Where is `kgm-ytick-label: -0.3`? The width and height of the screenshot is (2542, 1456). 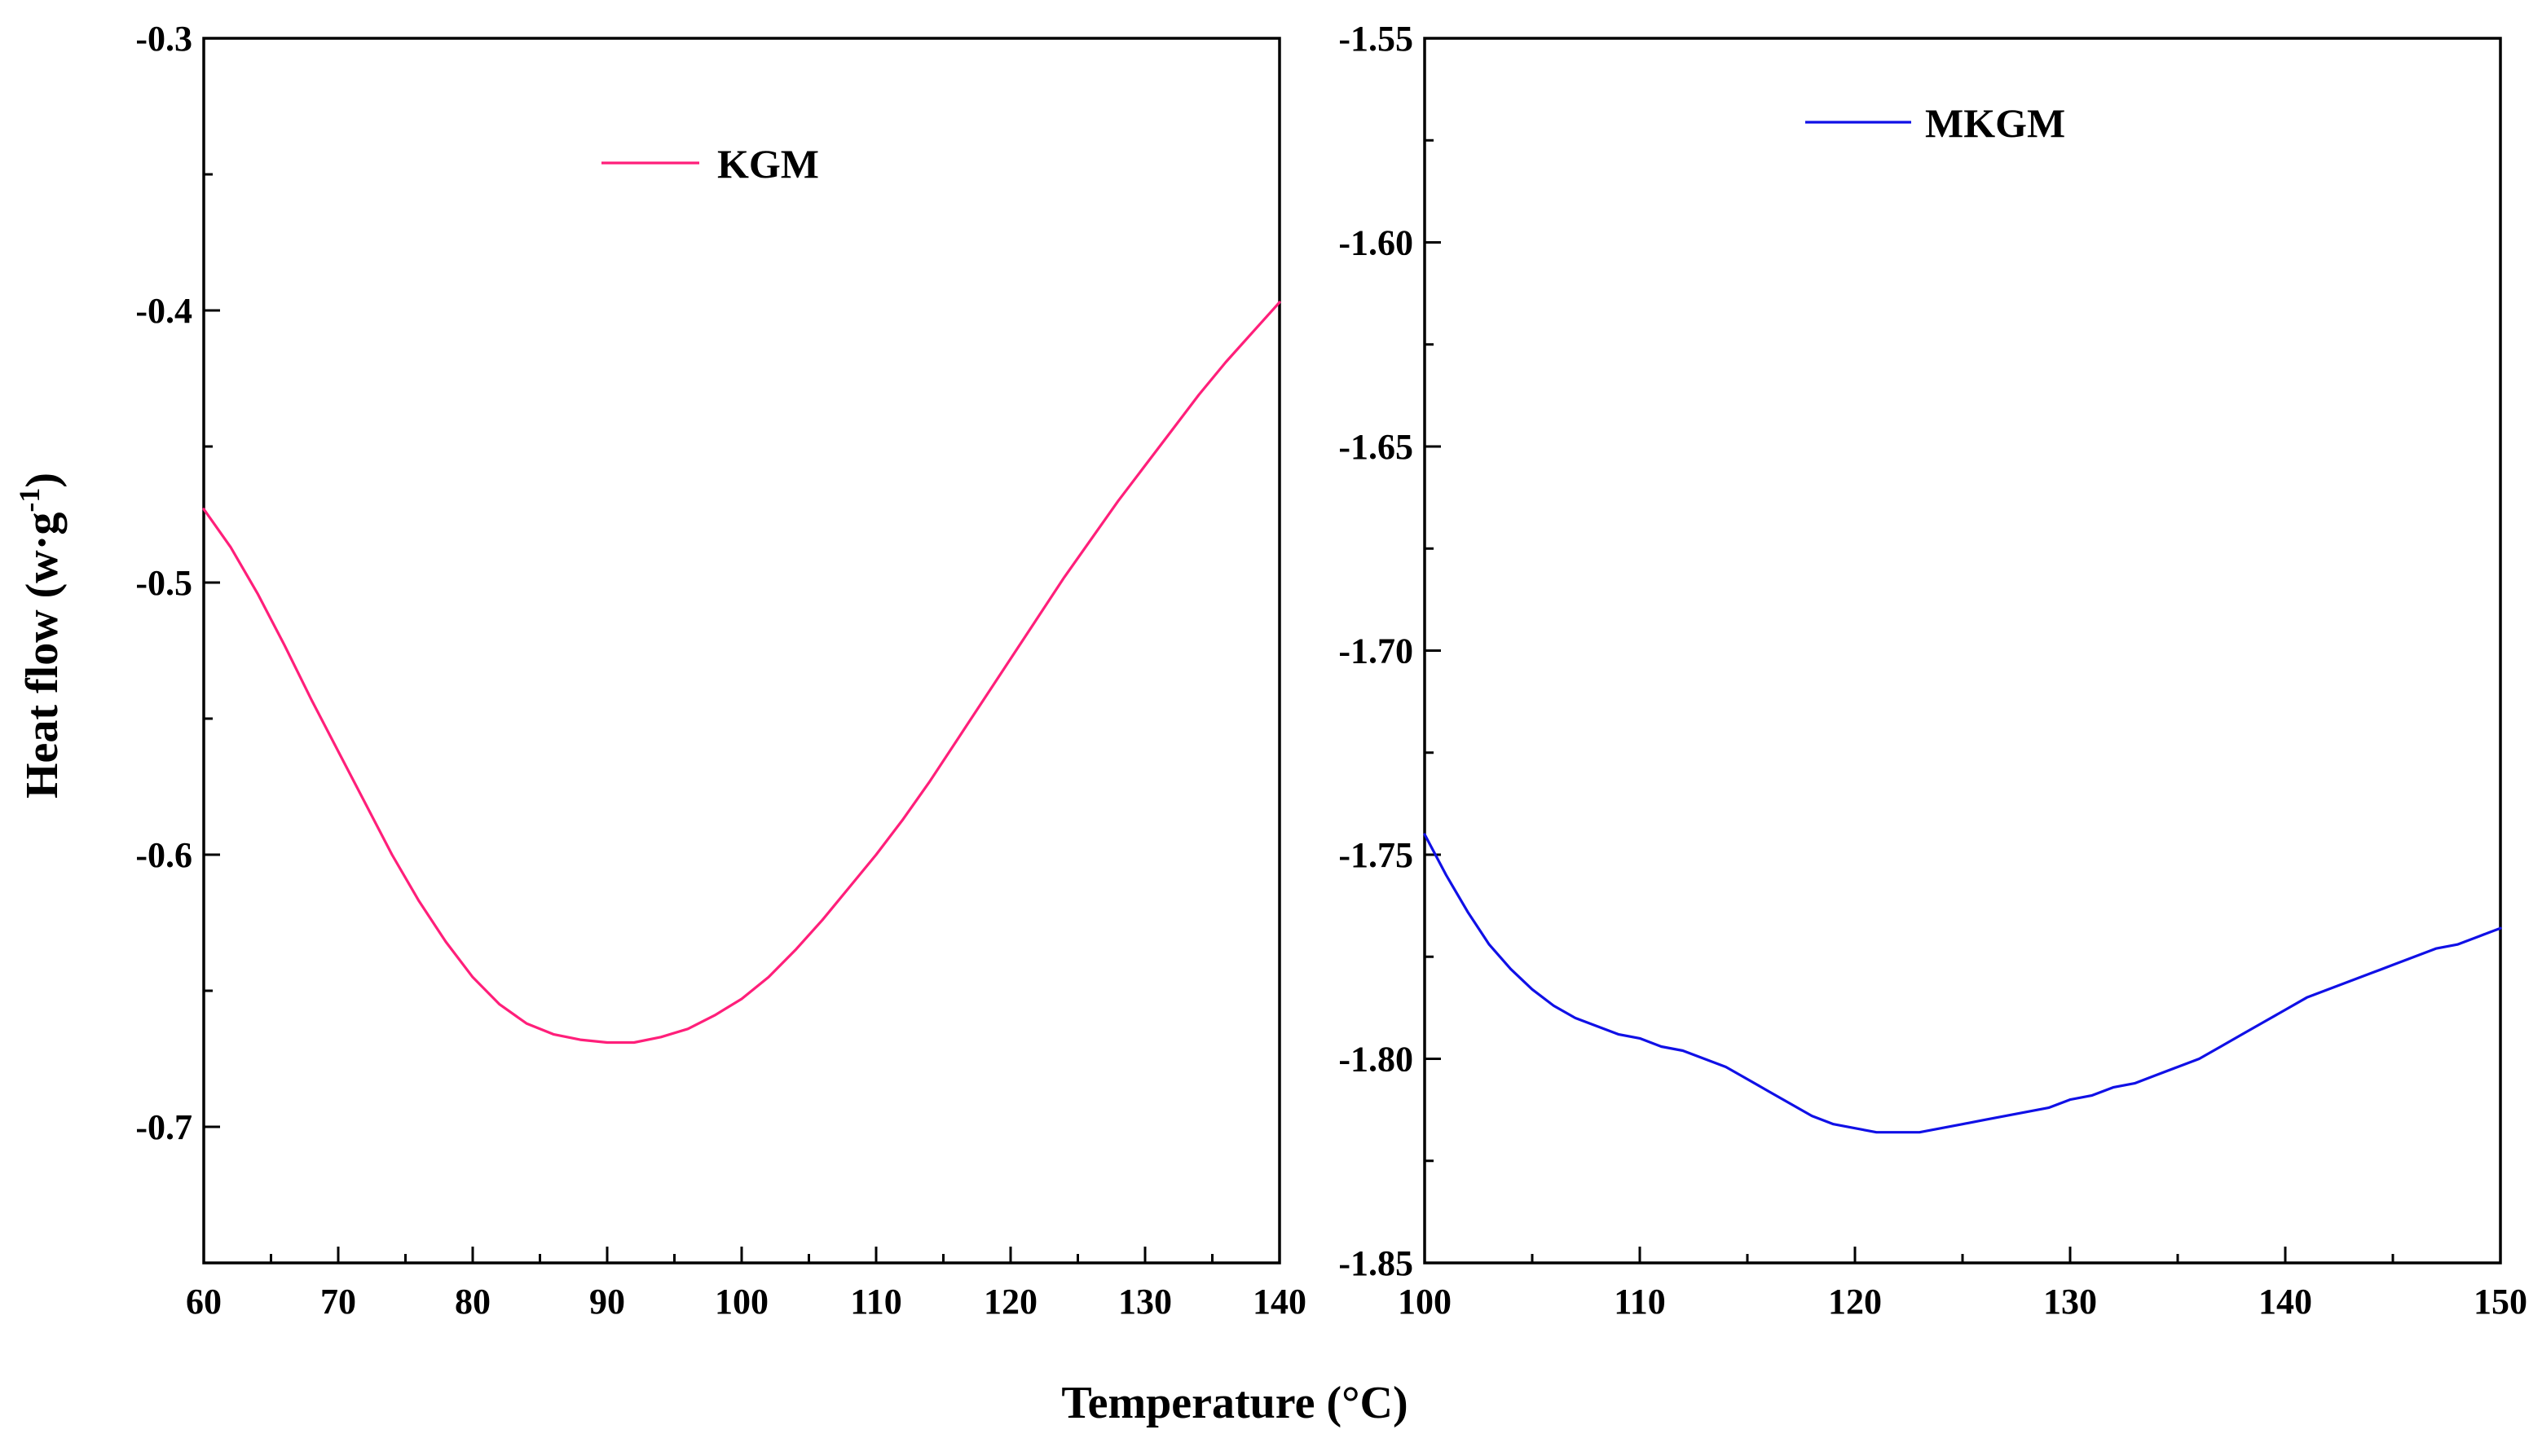 kgm-ytick-label: -0.3 is located at coordinates (163, 39).